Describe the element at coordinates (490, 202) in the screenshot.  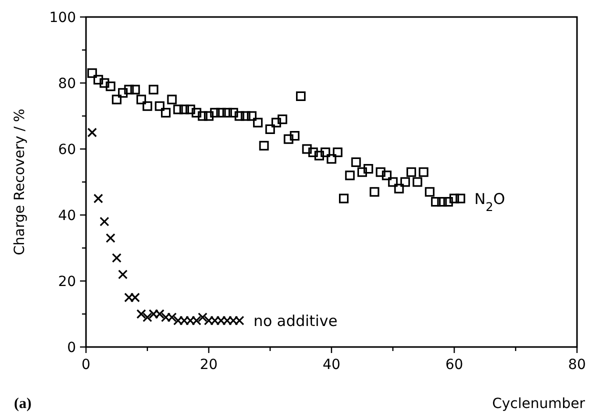
I see `series-label: N$_{2}$O` at that location.